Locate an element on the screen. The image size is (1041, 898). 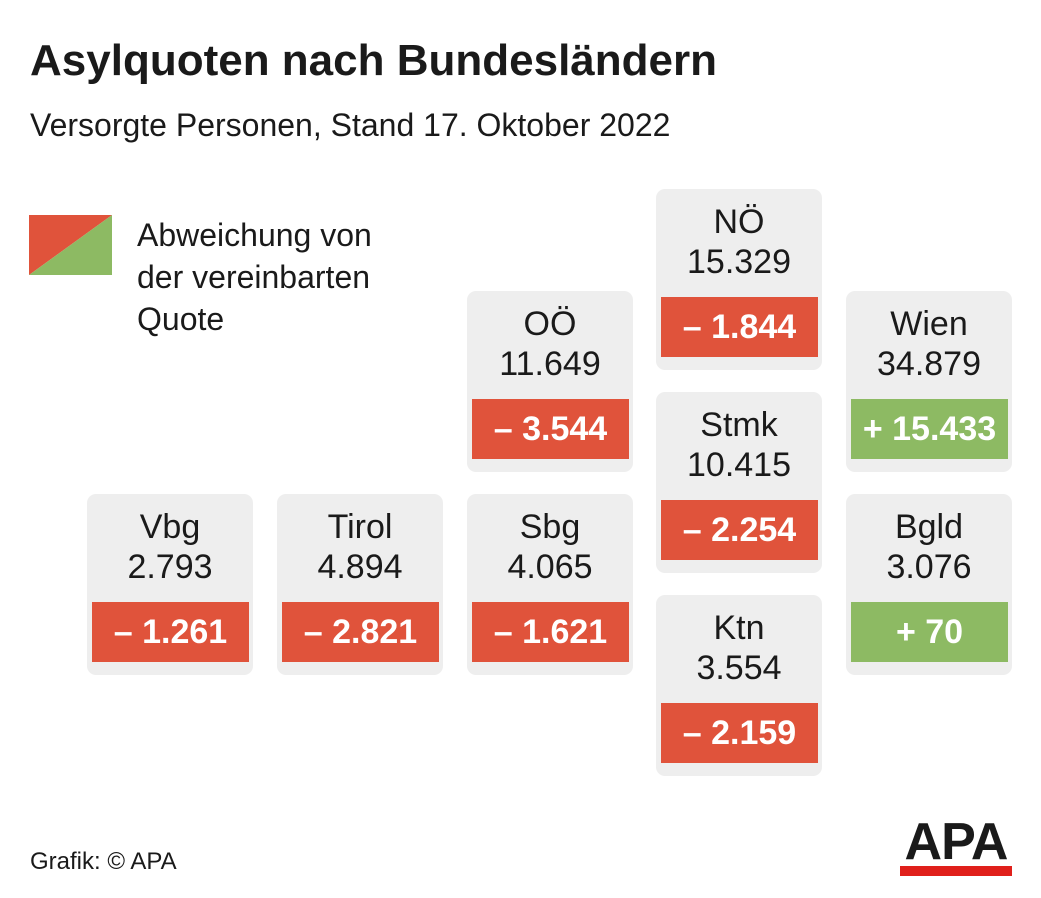
tile: Tirol 4.894 – 2.821 is located at coordinates (360, 584).